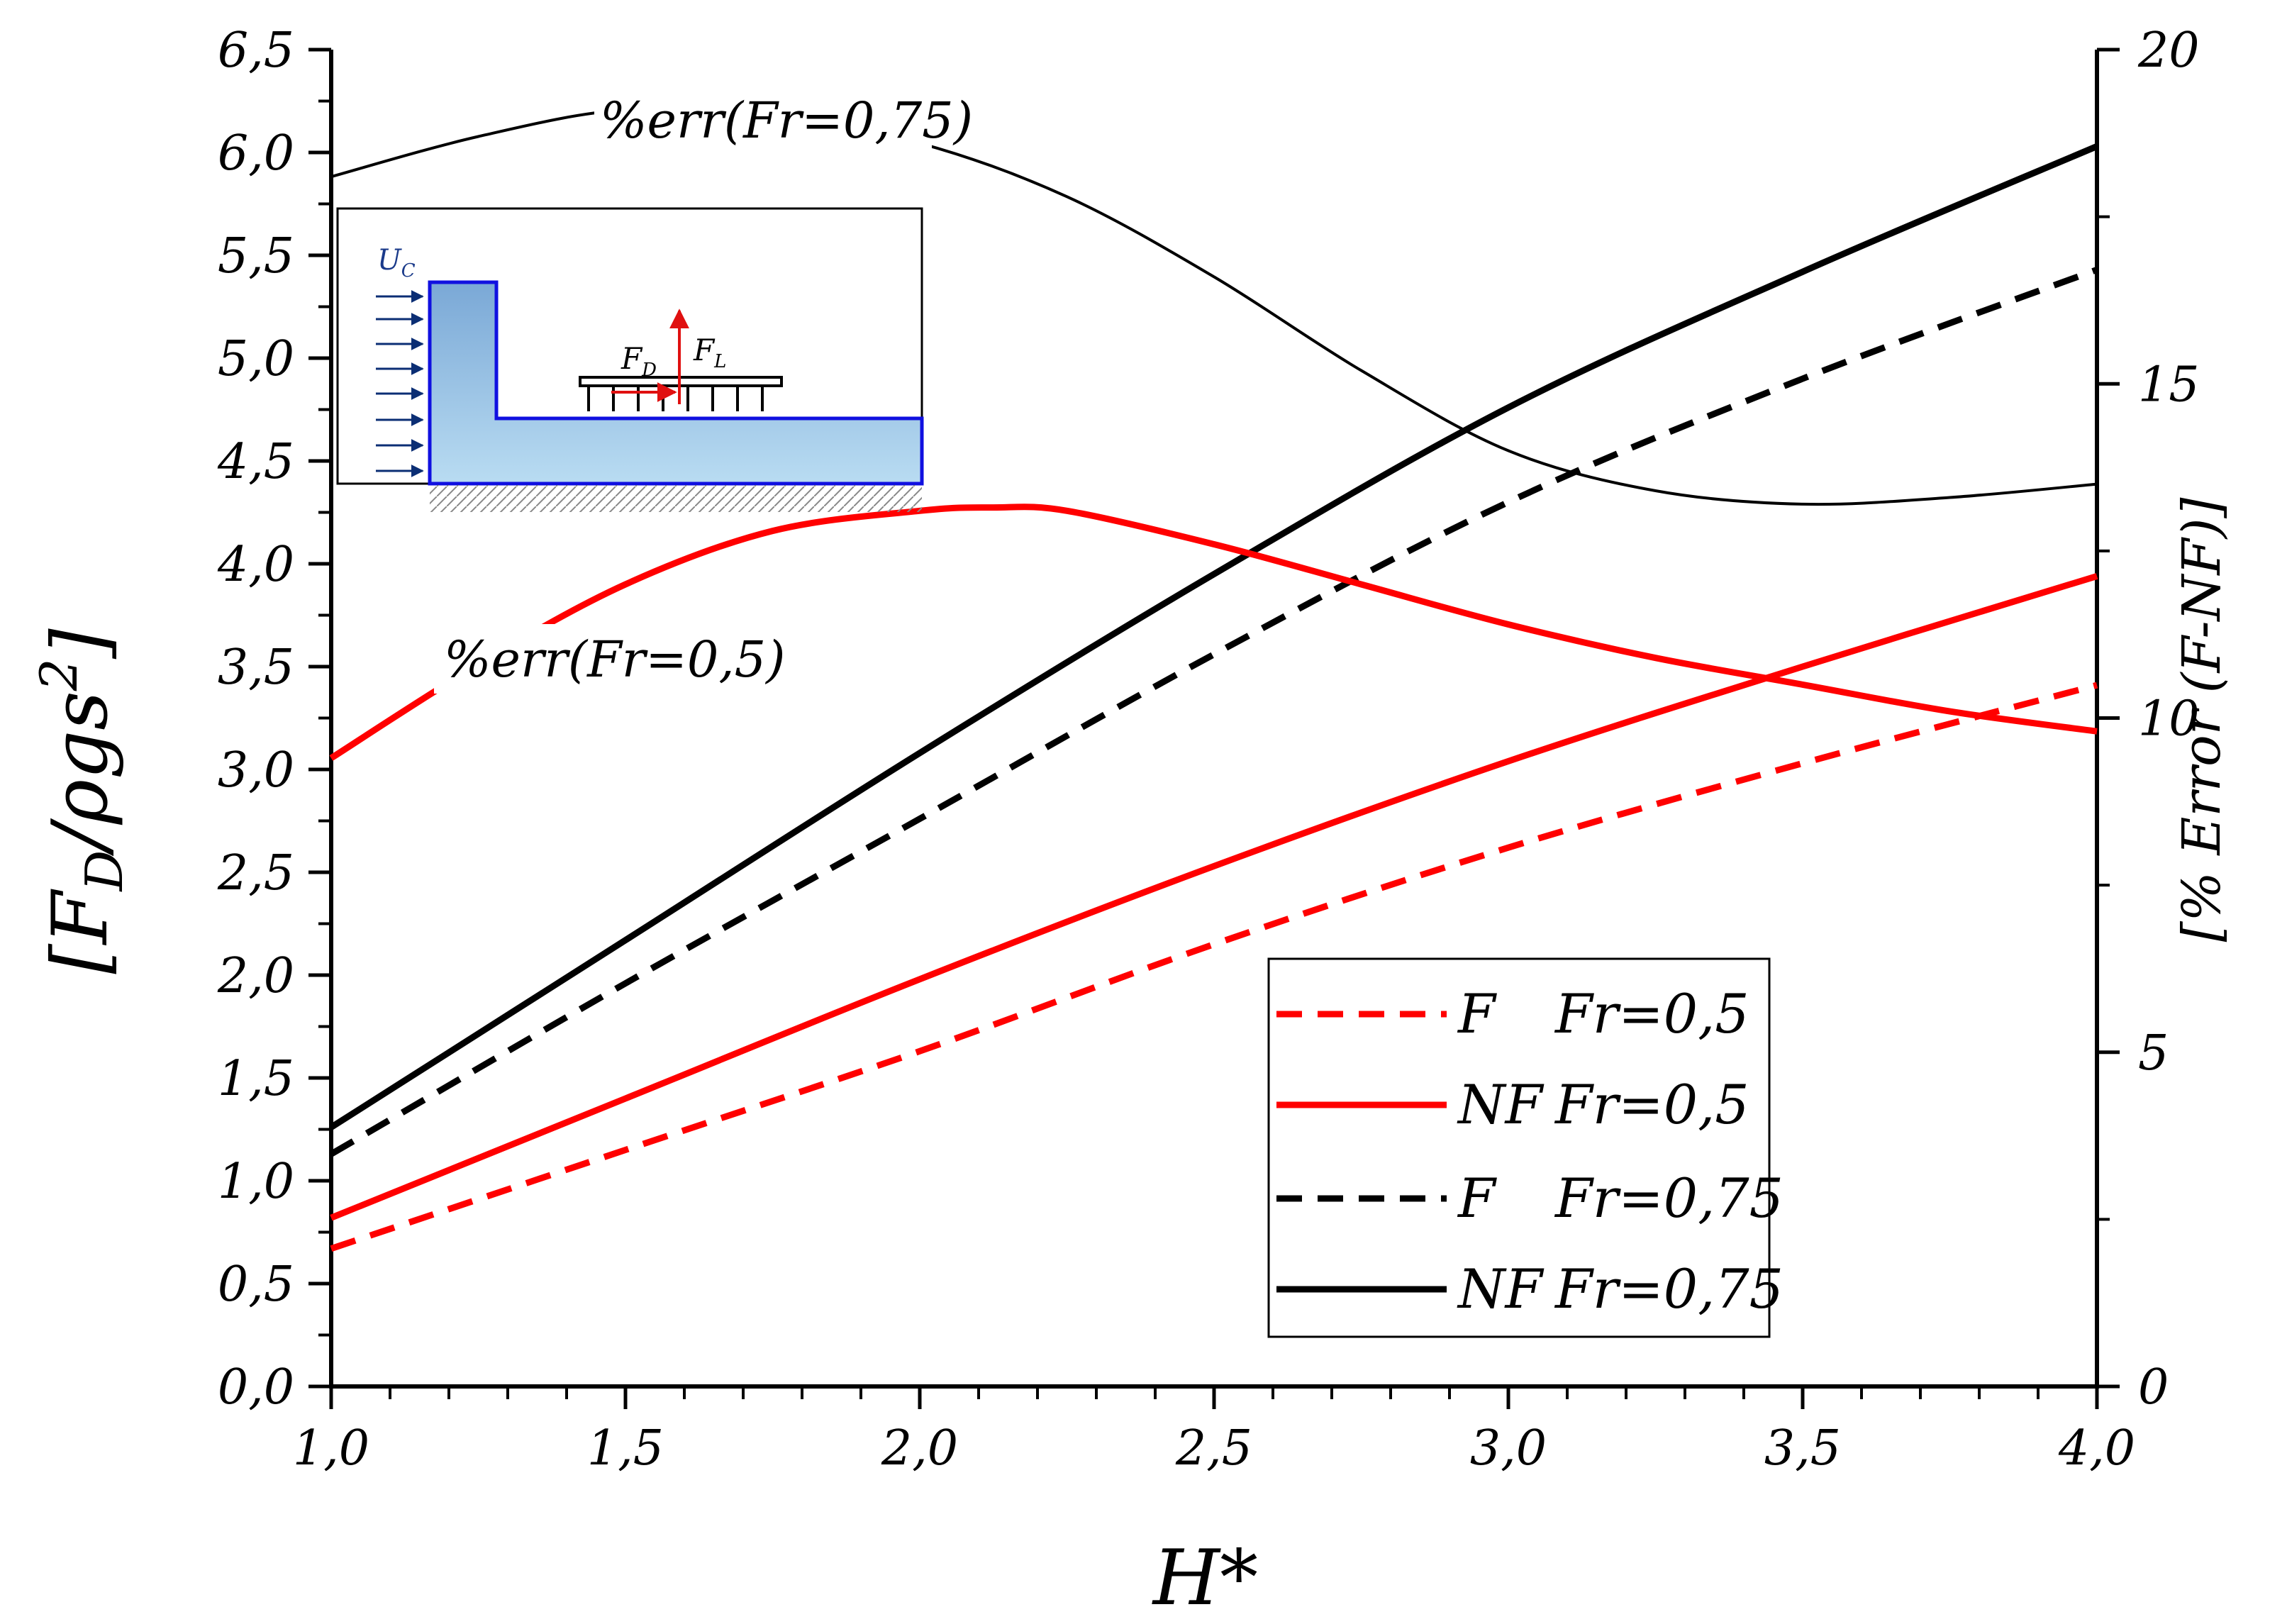 This screenshot has height=1624, width=2287. I want to click on right-y-axis-ticks: 0 5 10 15 20, so click(2148, 720).